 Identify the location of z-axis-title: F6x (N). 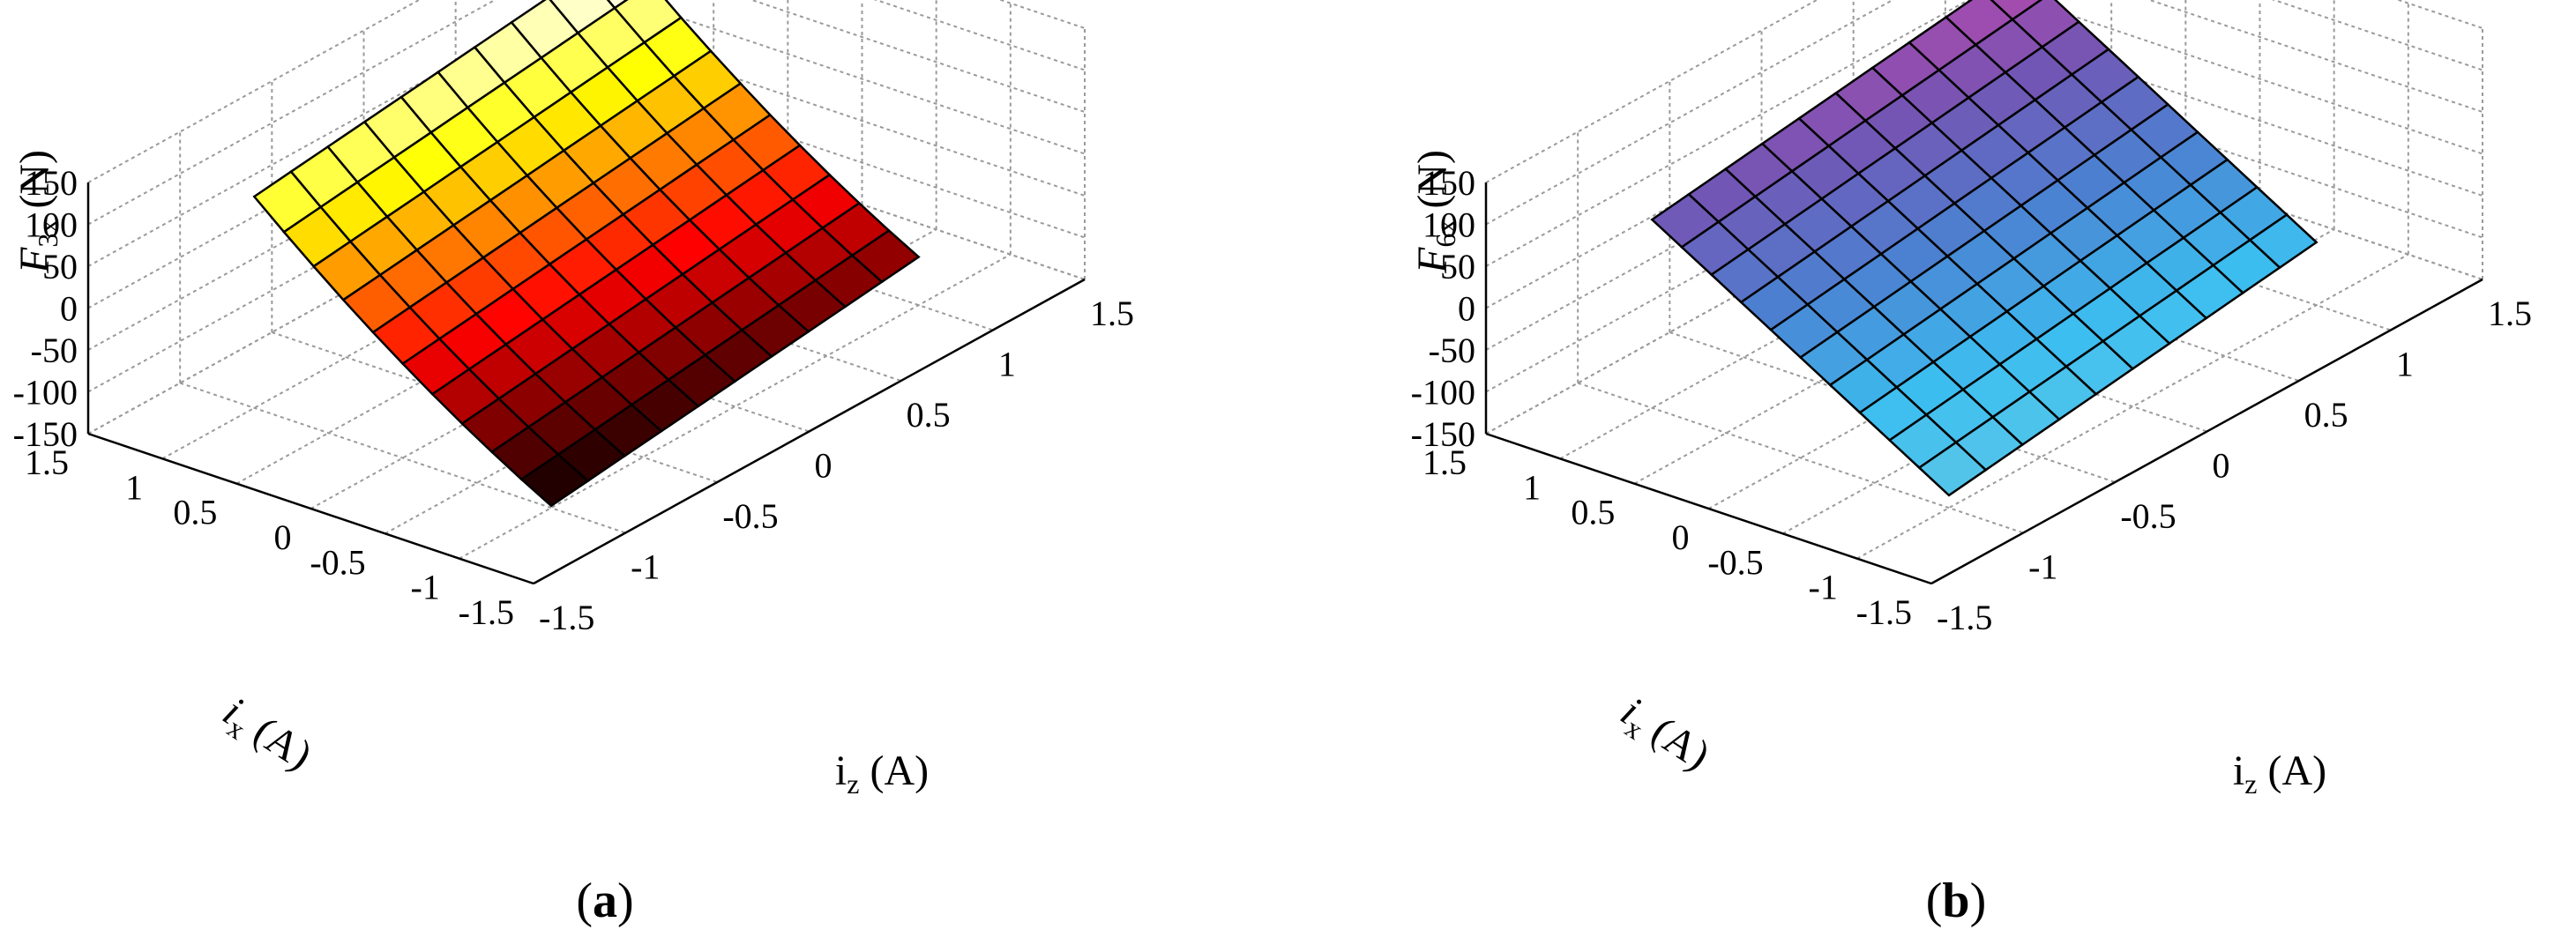
(1435, 212).